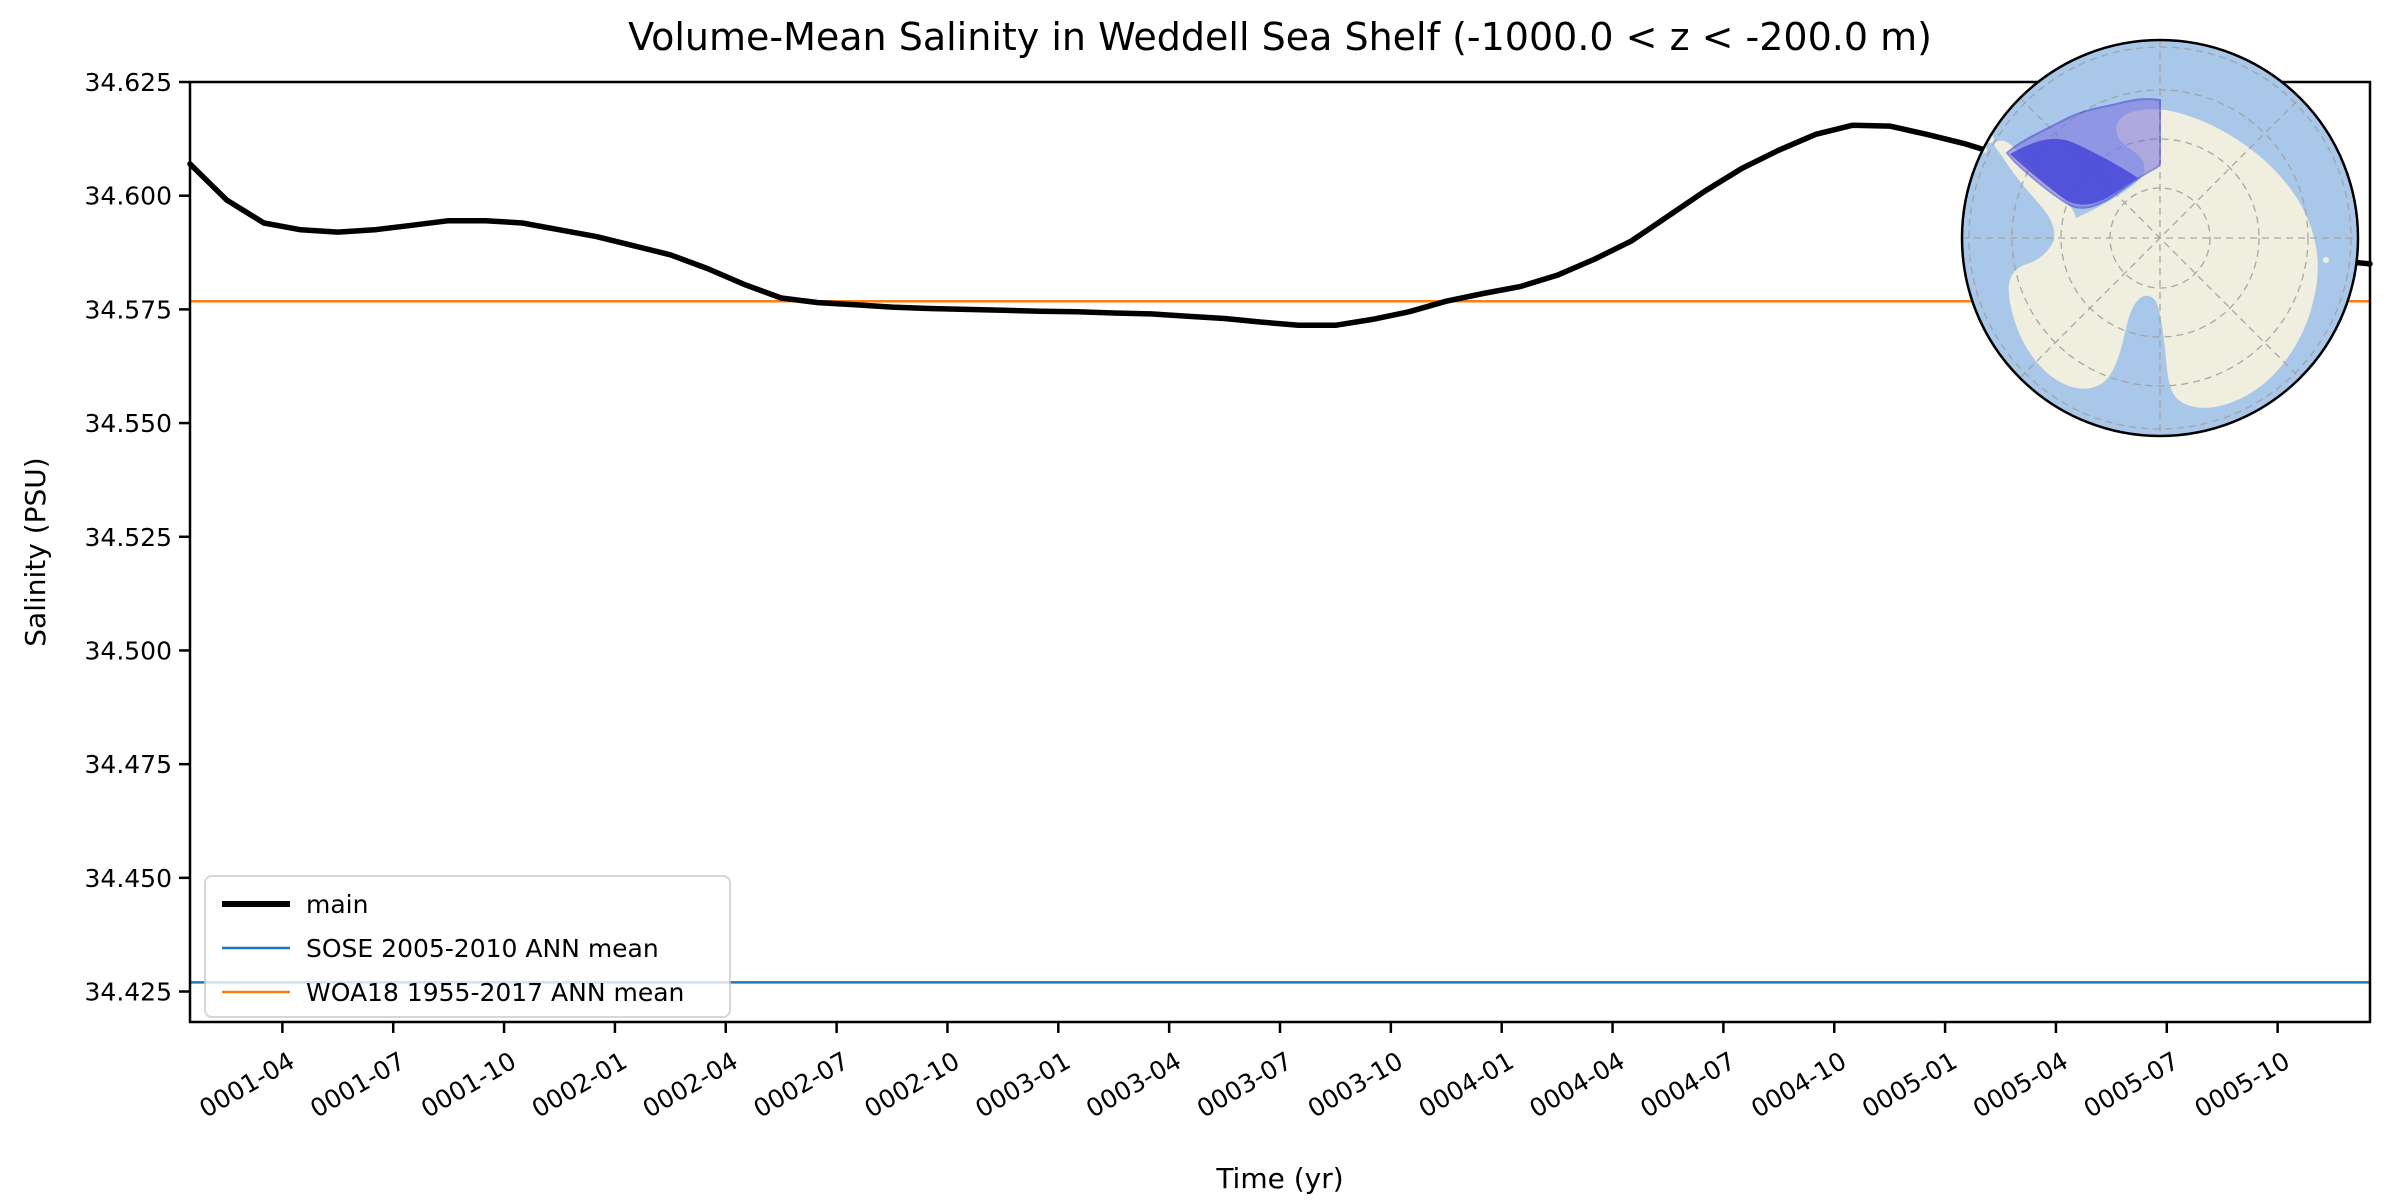 This screenshot has height=1204, width=2400. What do you see at coordinates (246, 1084) in the screenshot?
I see `x-tick-label: 0001-04` at bounding box center [246, 1084].